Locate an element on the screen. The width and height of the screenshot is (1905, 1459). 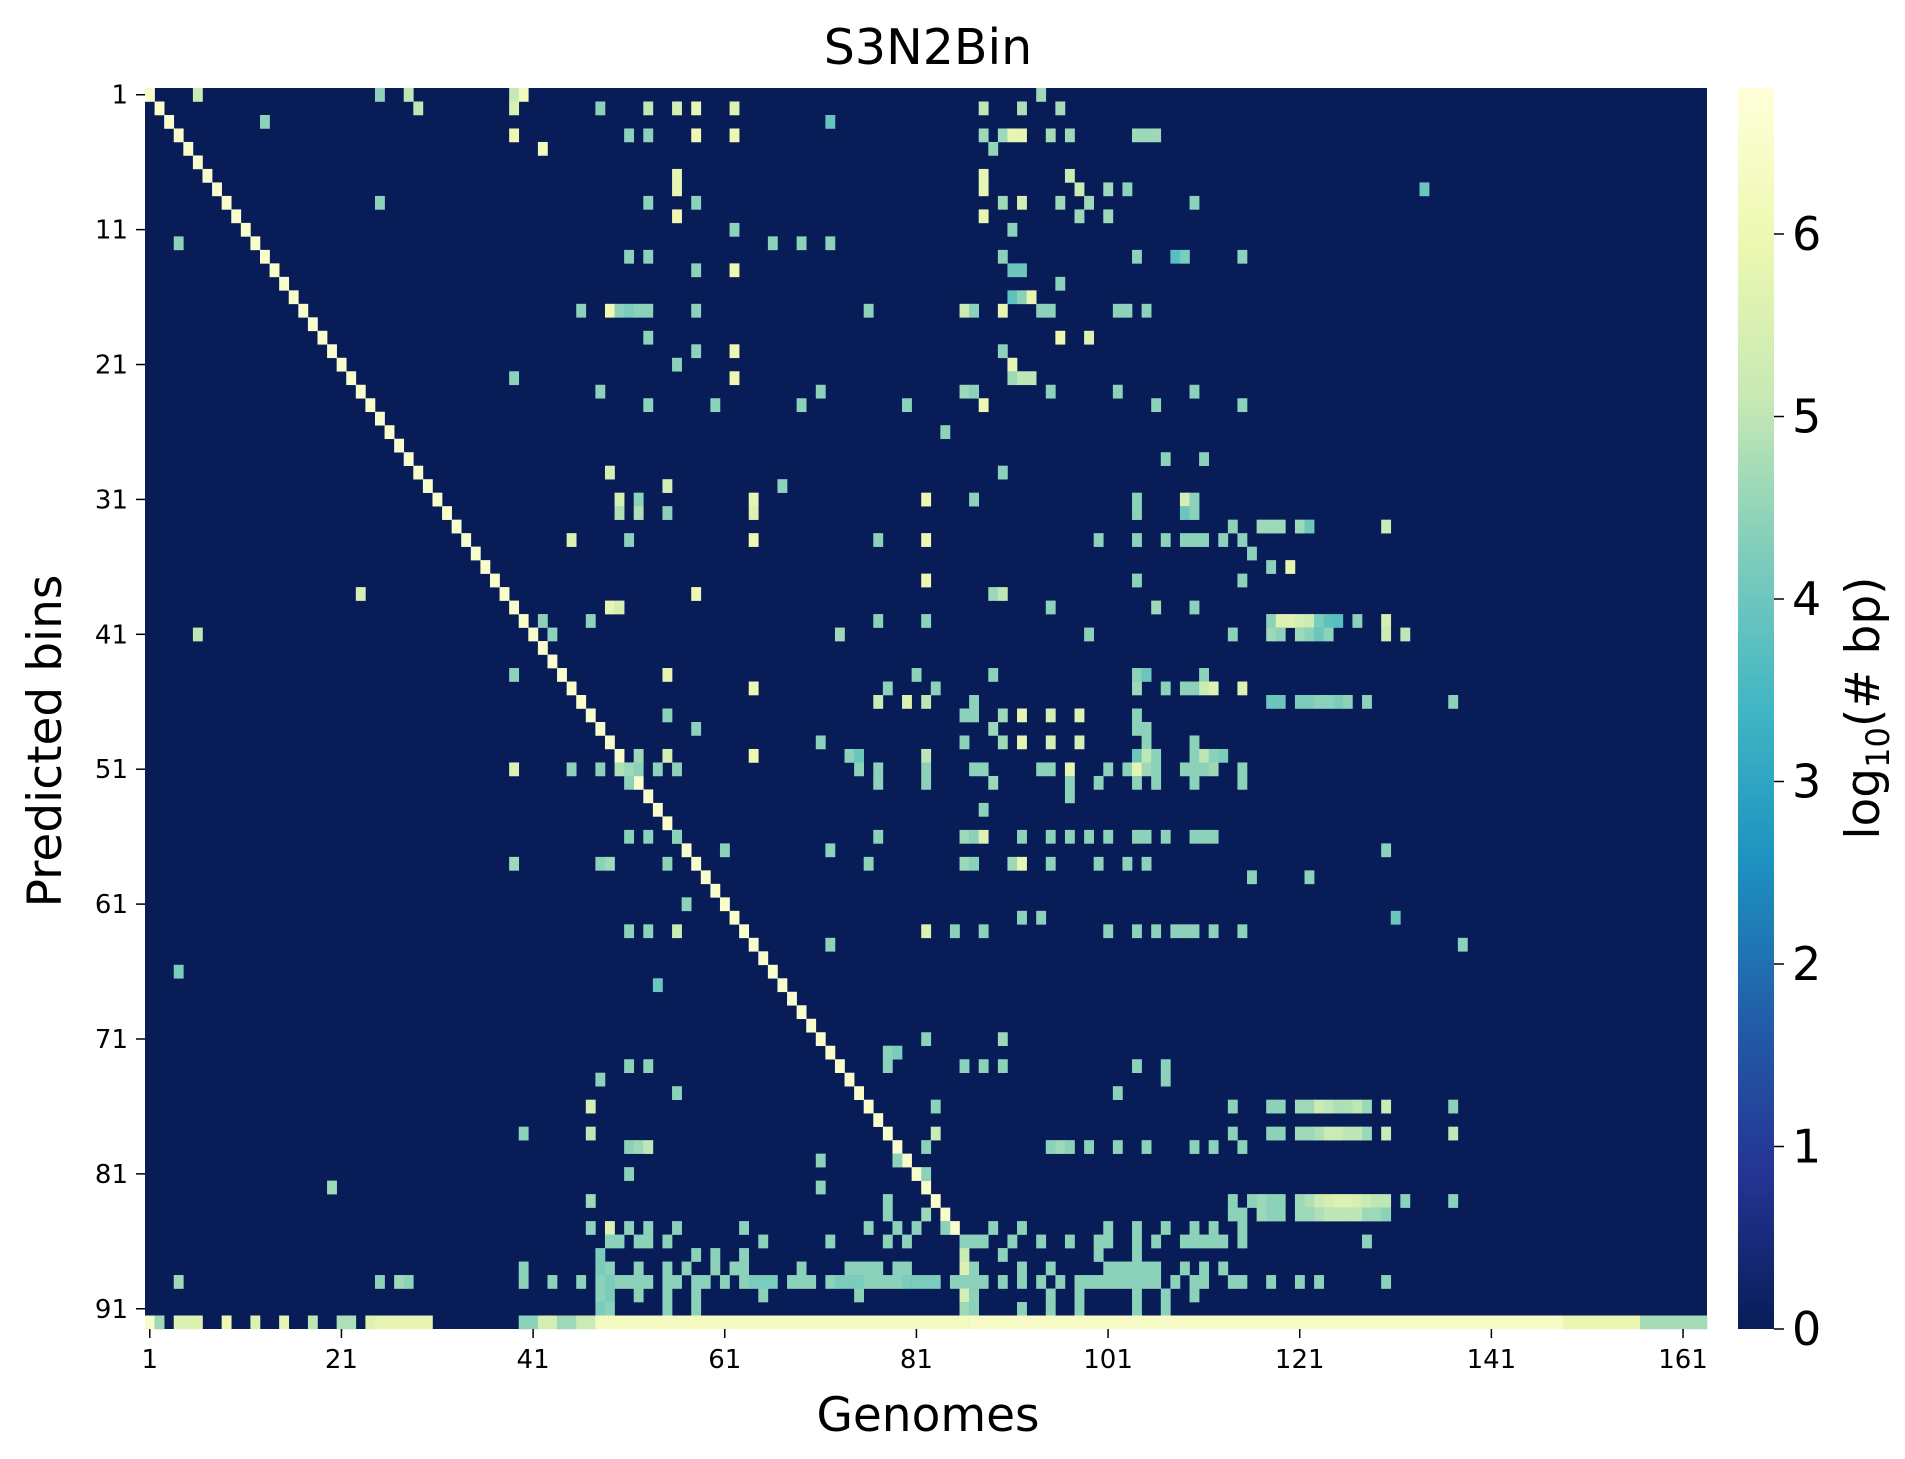
y-tick-label: 51 is located at coordinates (111, 770).